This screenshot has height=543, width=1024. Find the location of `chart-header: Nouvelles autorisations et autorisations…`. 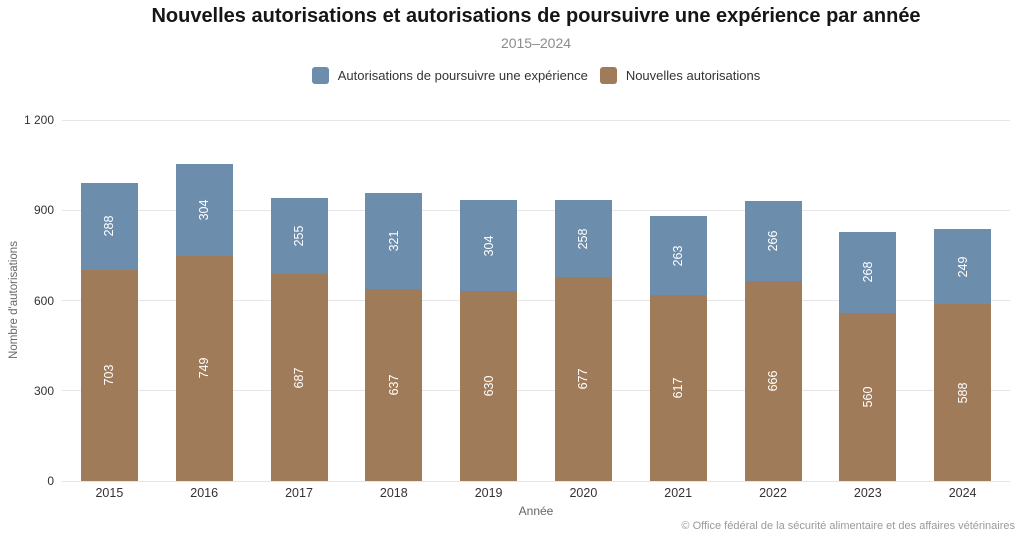

chart-header: Nouvelles autorisations et autorisations… is located at coordinates (536, 27).